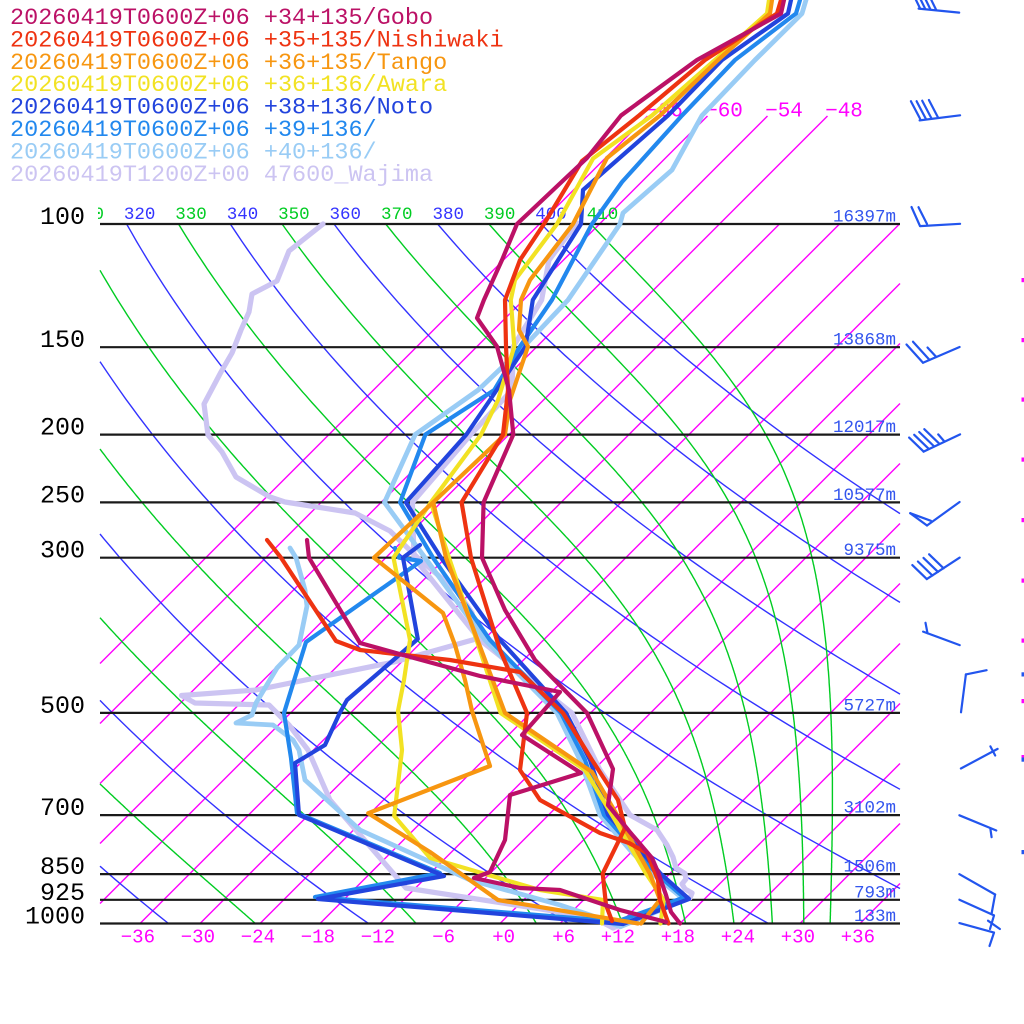  Describe the element at coordinates (294, 215) in the screenshot. I see `svg-text: 350` at that location.